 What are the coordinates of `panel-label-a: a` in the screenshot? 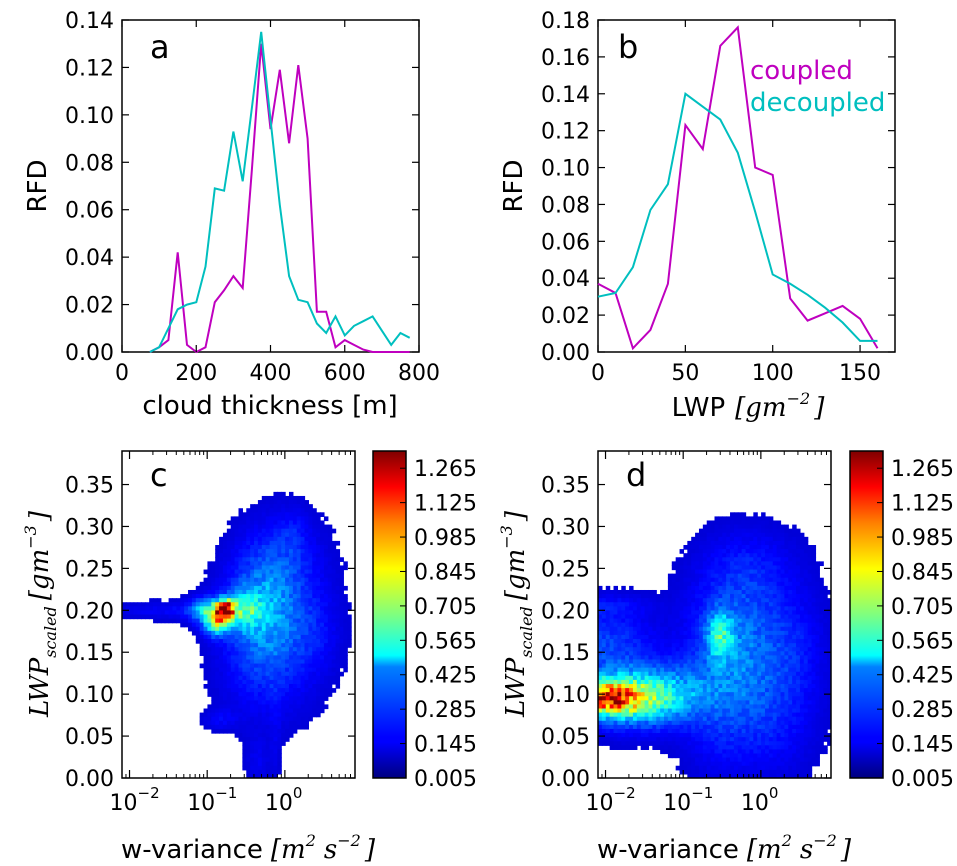 It's located at (160, 47).